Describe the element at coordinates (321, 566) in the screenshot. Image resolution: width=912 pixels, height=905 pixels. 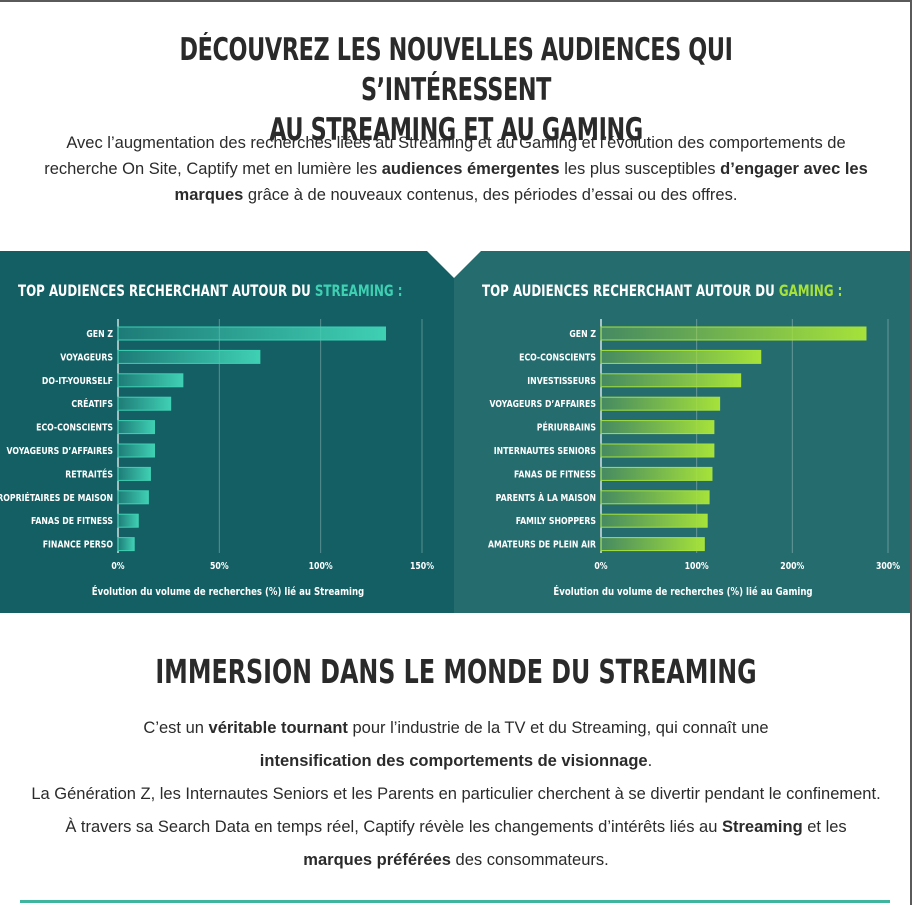
I see `streaming-tick-label: 100%` at that location.